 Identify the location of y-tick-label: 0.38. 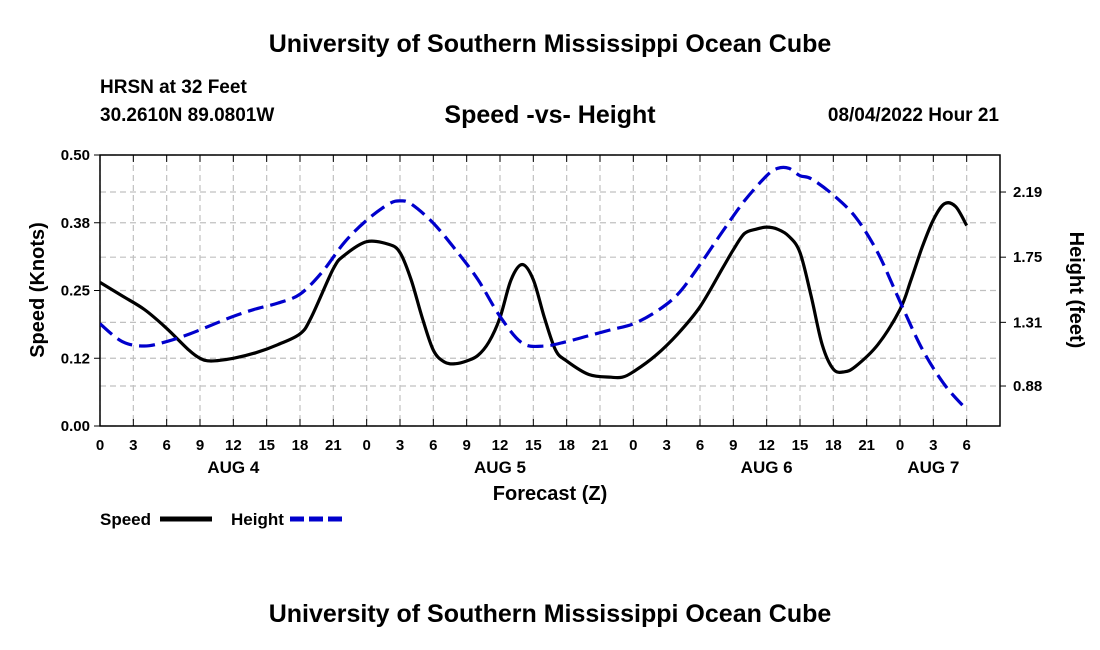
(75, 223).